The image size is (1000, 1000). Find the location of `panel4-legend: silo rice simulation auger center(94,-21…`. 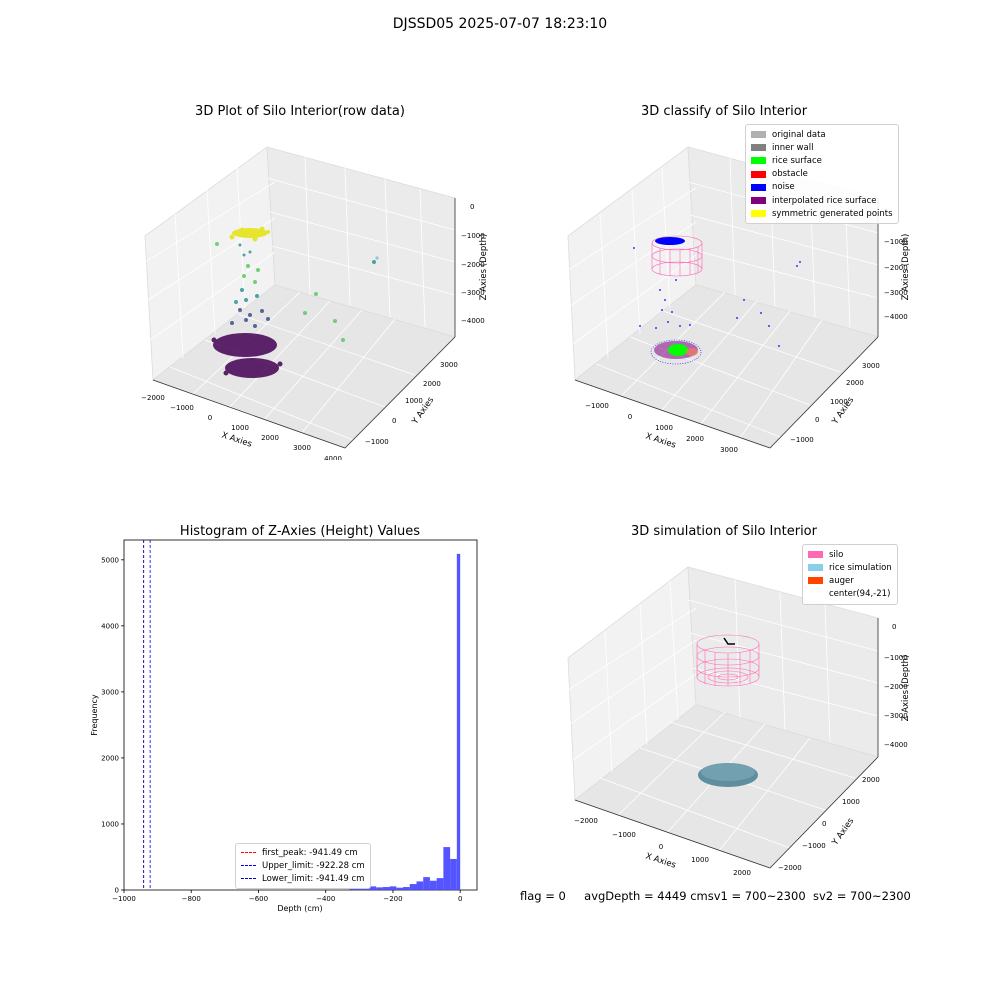

panel4-legend: silo rice simulation auger center(94,-21… is located at coordinates (850, 574).